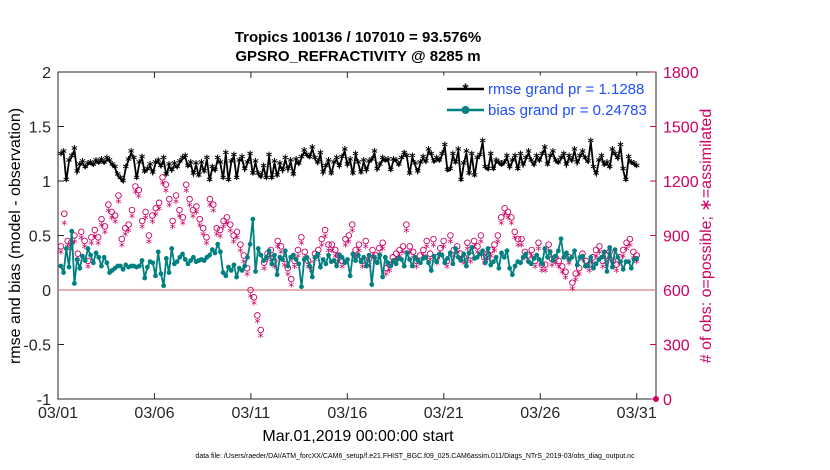 This screenshot has width=830, height=470. I want to click on y-right-tick-label: 600, so click(676, 291).